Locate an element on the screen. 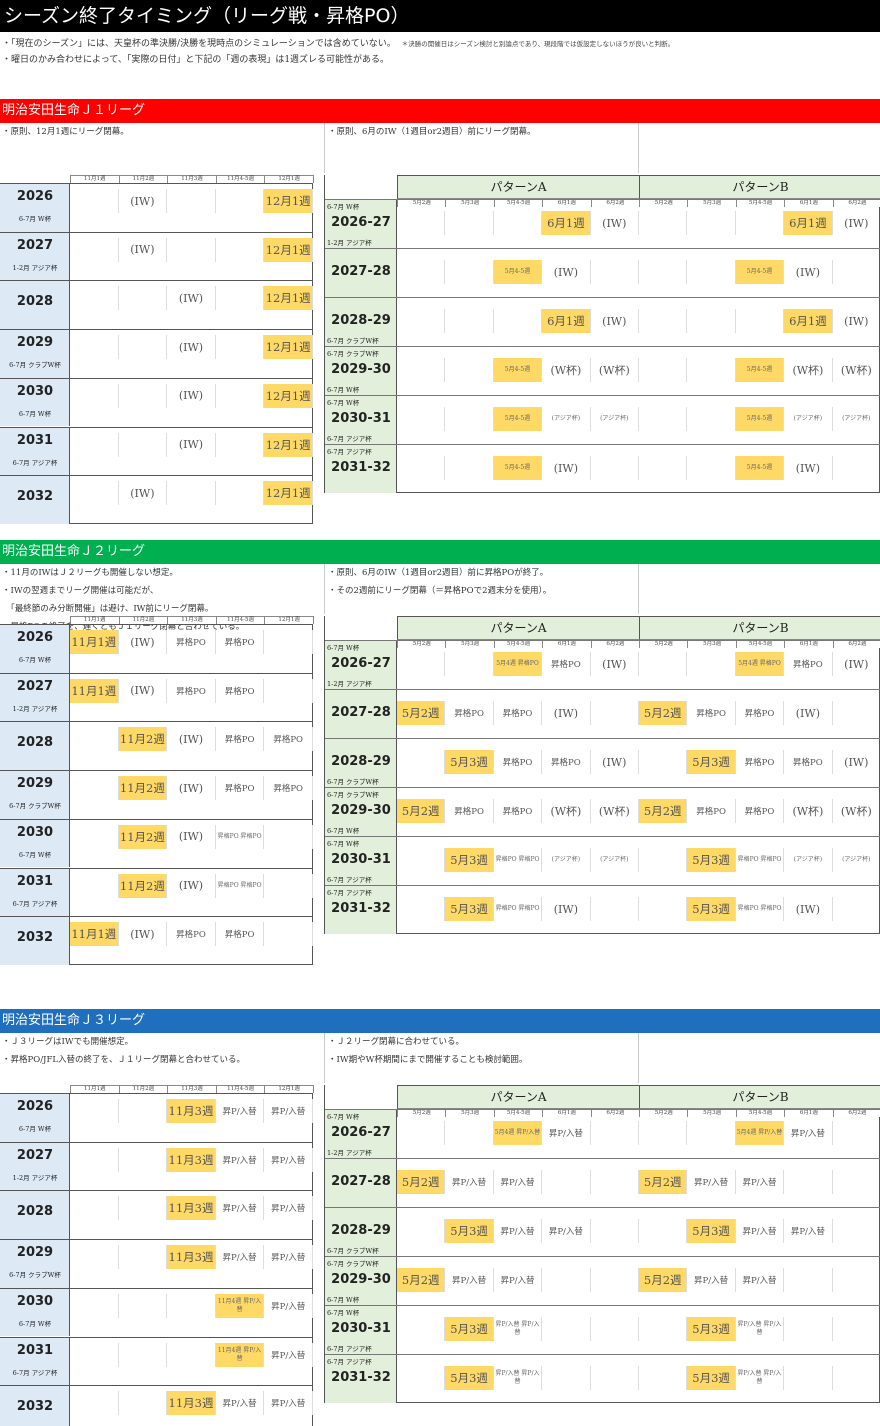 This screenshot has width=880, height=1426. year-event: 6-7月 アジア杯 is located at coordinates (35, 903).